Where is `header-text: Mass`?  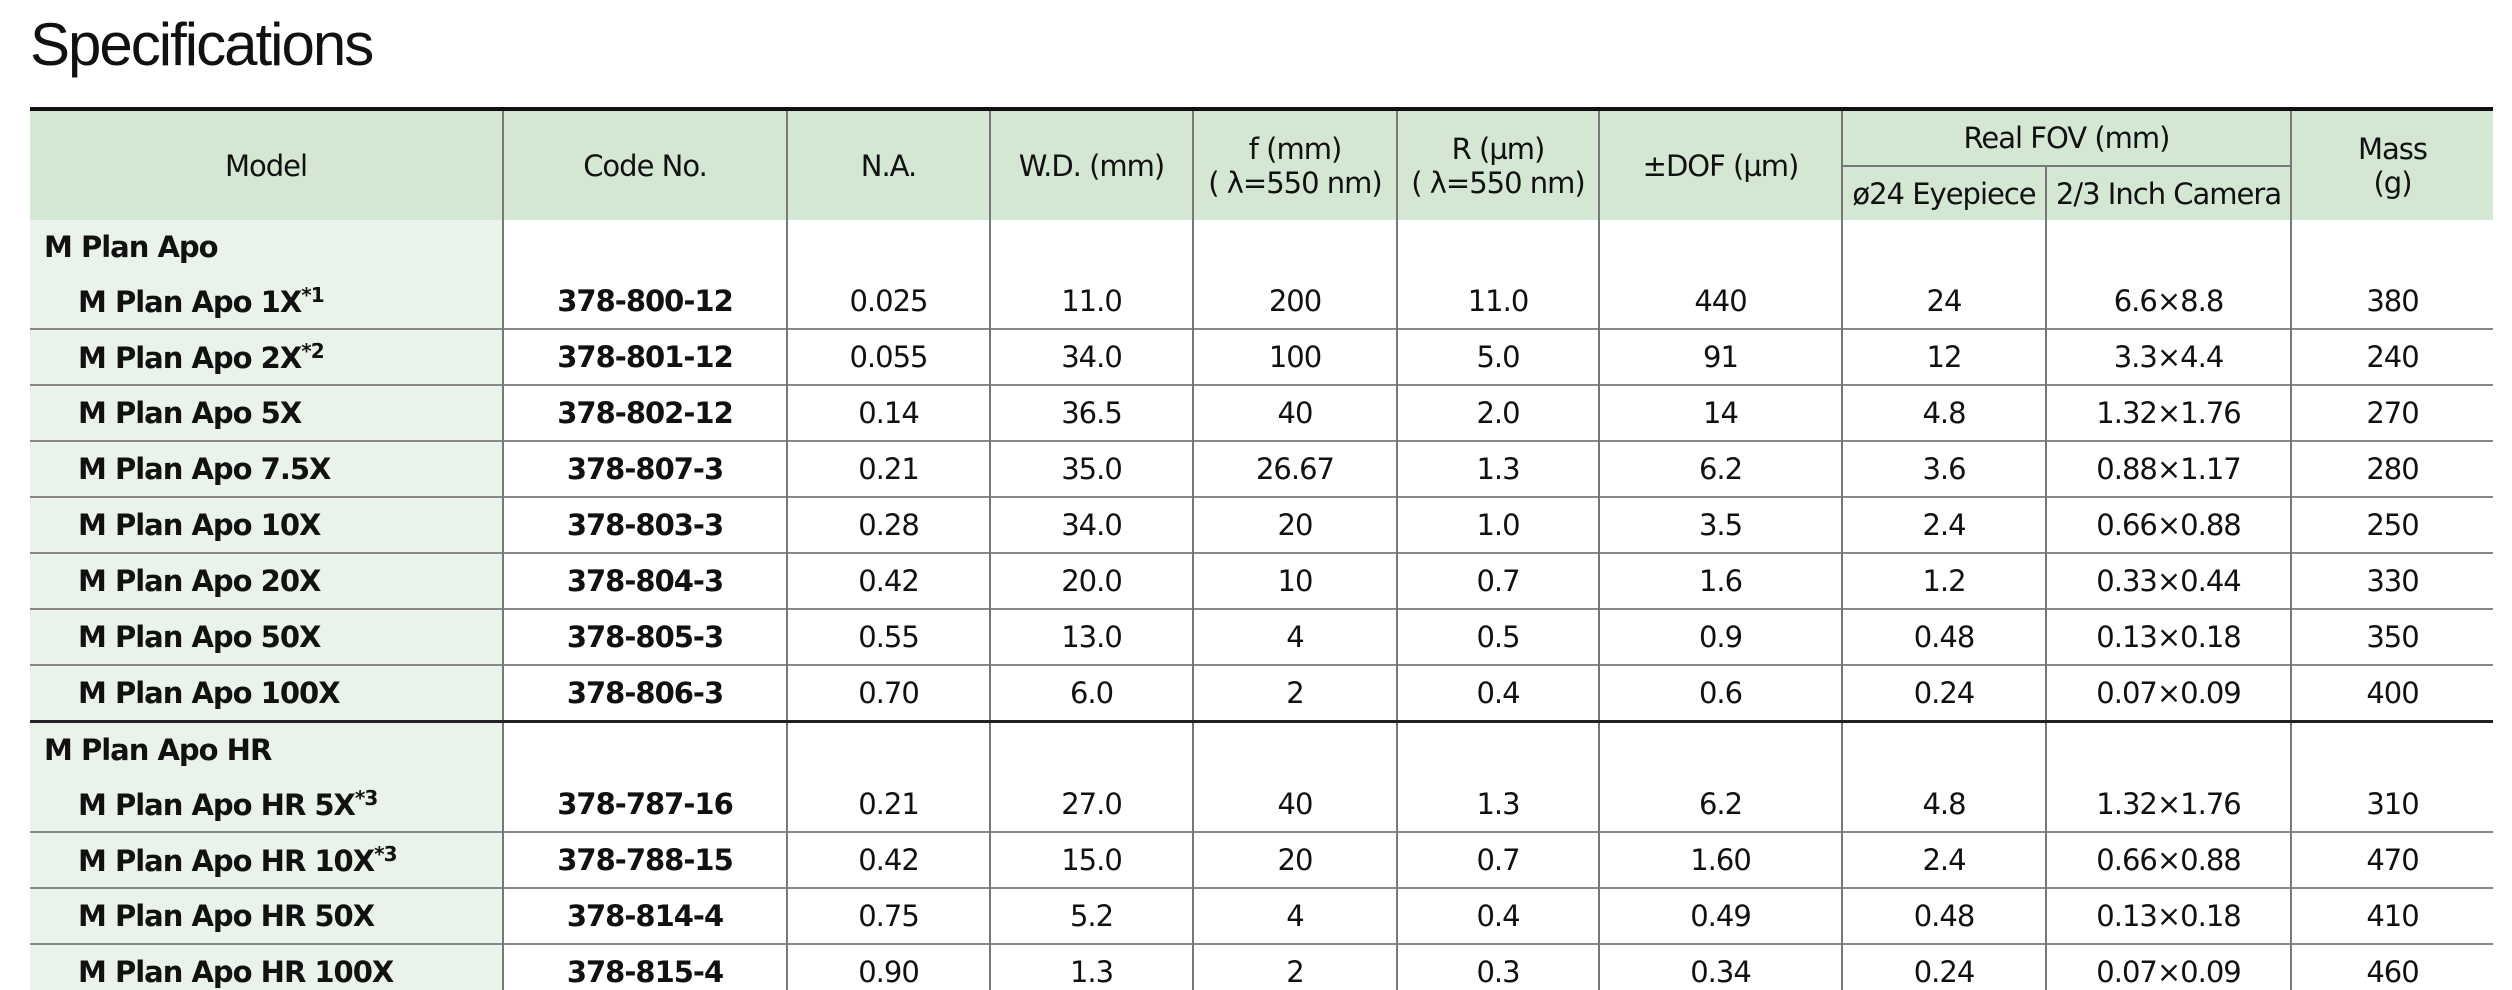 header-text: Mass is located at coordinates (2393, 148).